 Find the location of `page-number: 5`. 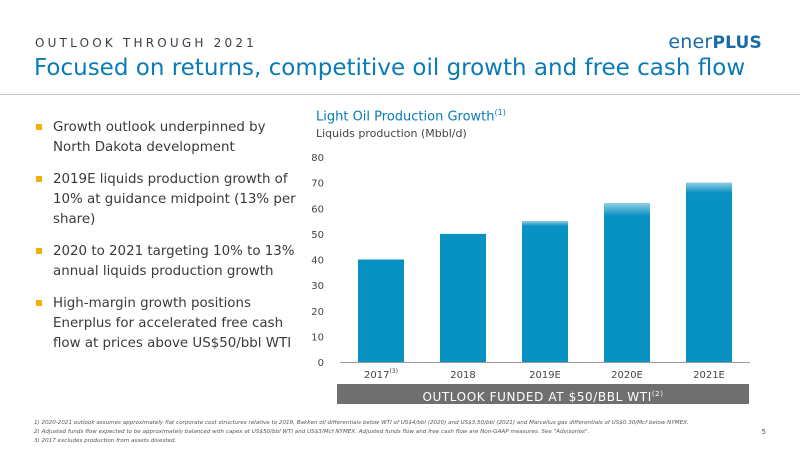

page-number: 5 is located at coordinates (763, 432).